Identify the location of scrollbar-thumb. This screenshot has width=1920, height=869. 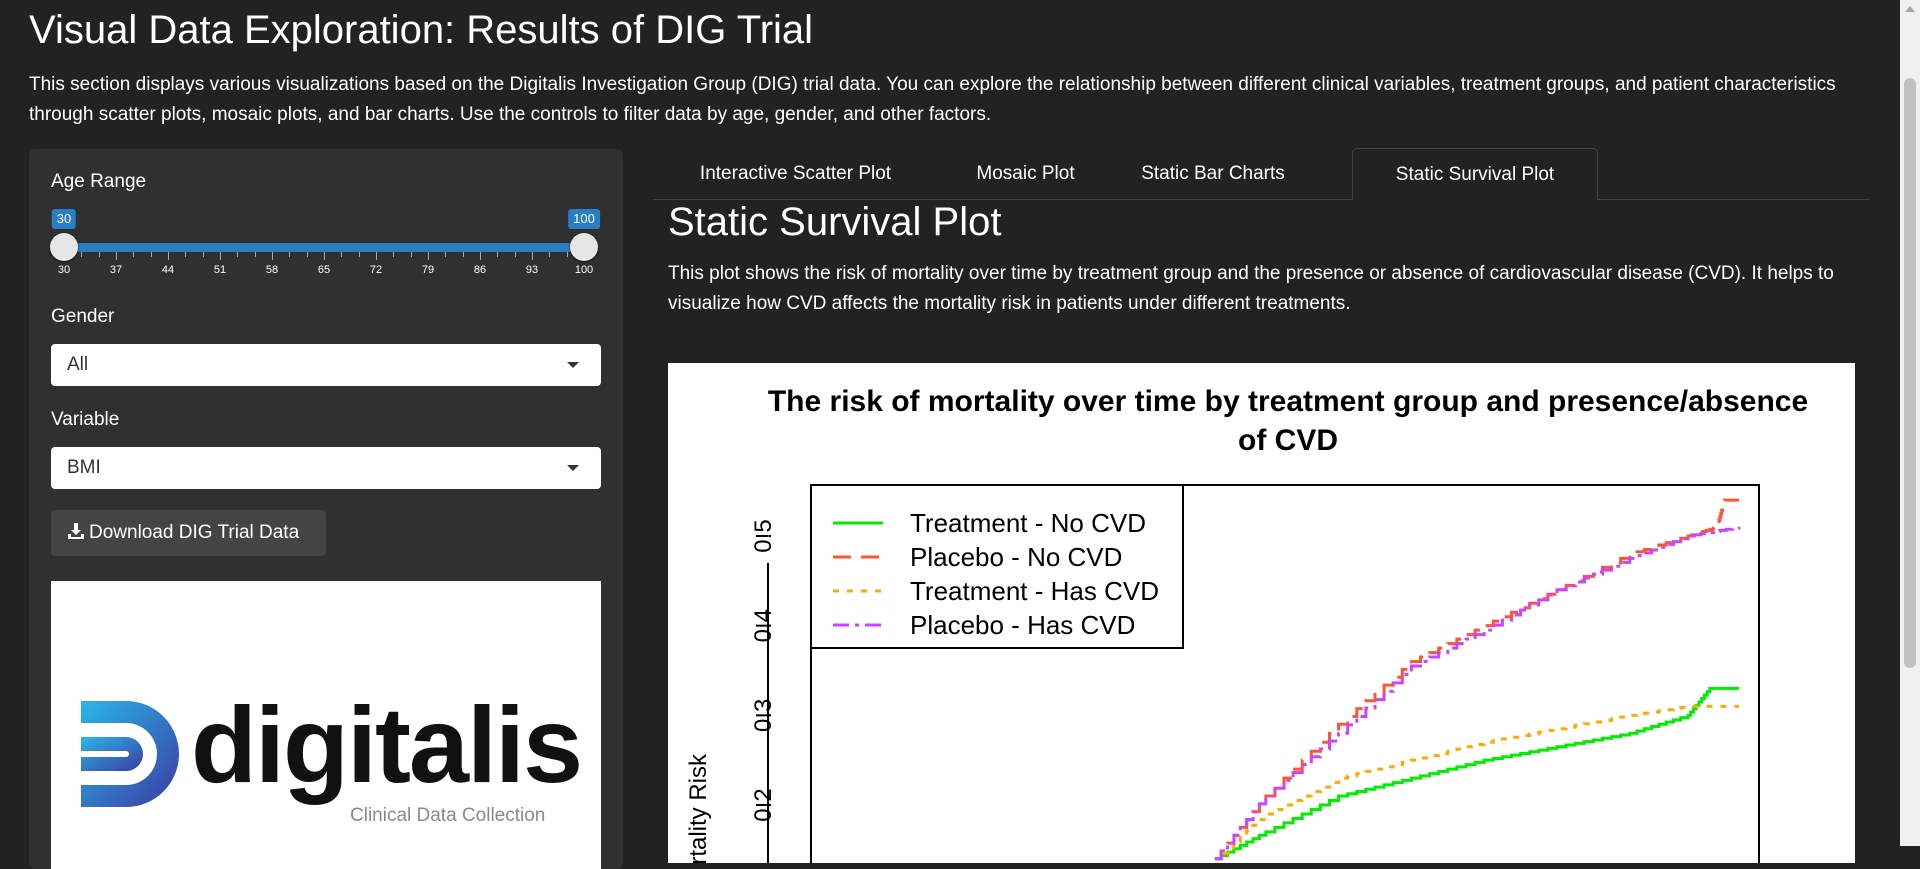
(1910, 373).